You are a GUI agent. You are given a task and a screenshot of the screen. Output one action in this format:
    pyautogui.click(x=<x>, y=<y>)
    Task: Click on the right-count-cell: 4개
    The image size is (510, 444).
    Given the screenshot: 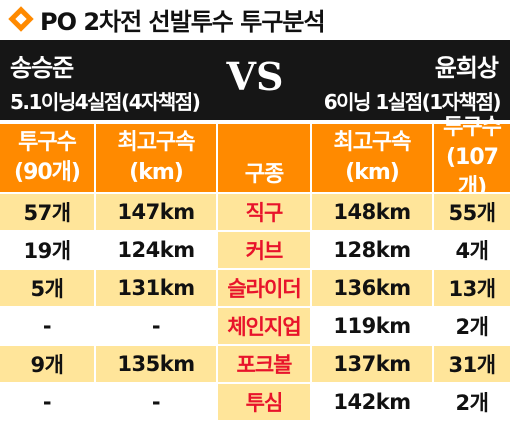 What is the action you would take?
    pyautogui.click(x=472, y=250)
    